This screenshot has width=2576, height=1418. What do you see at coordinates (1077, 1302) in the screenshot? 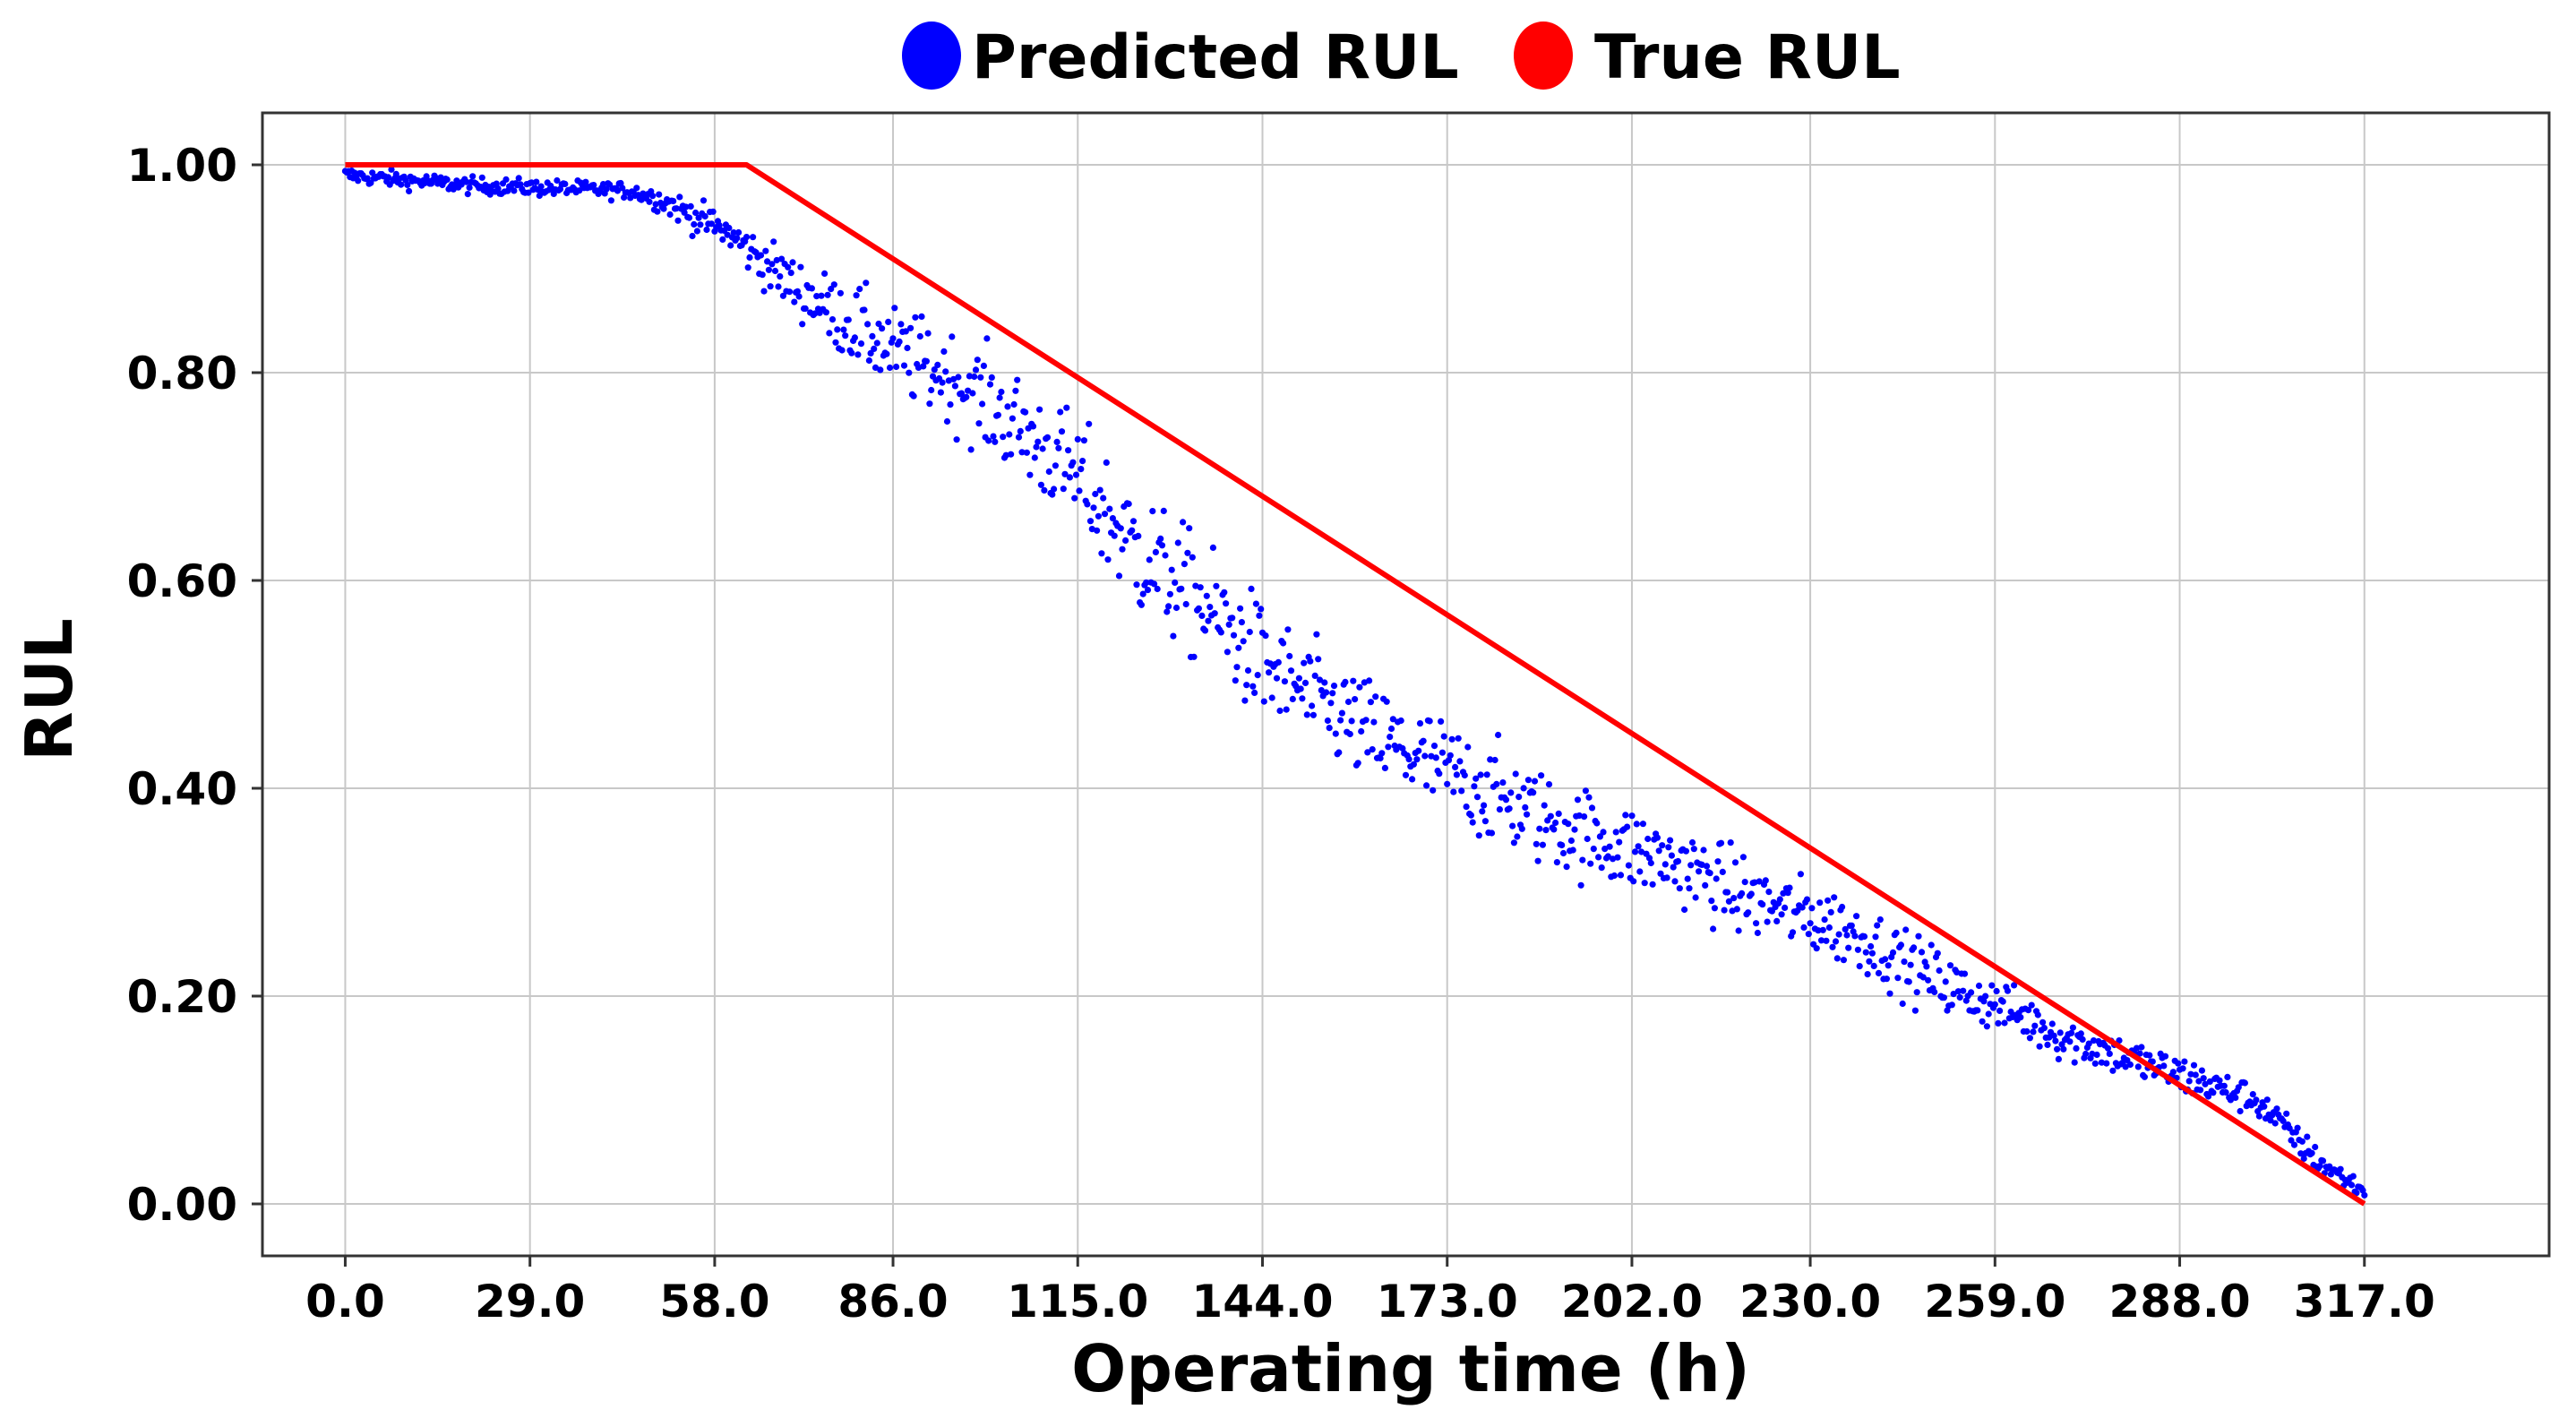
I see `x-tick-label: 115.0` at bounding box center [1077, 1302].